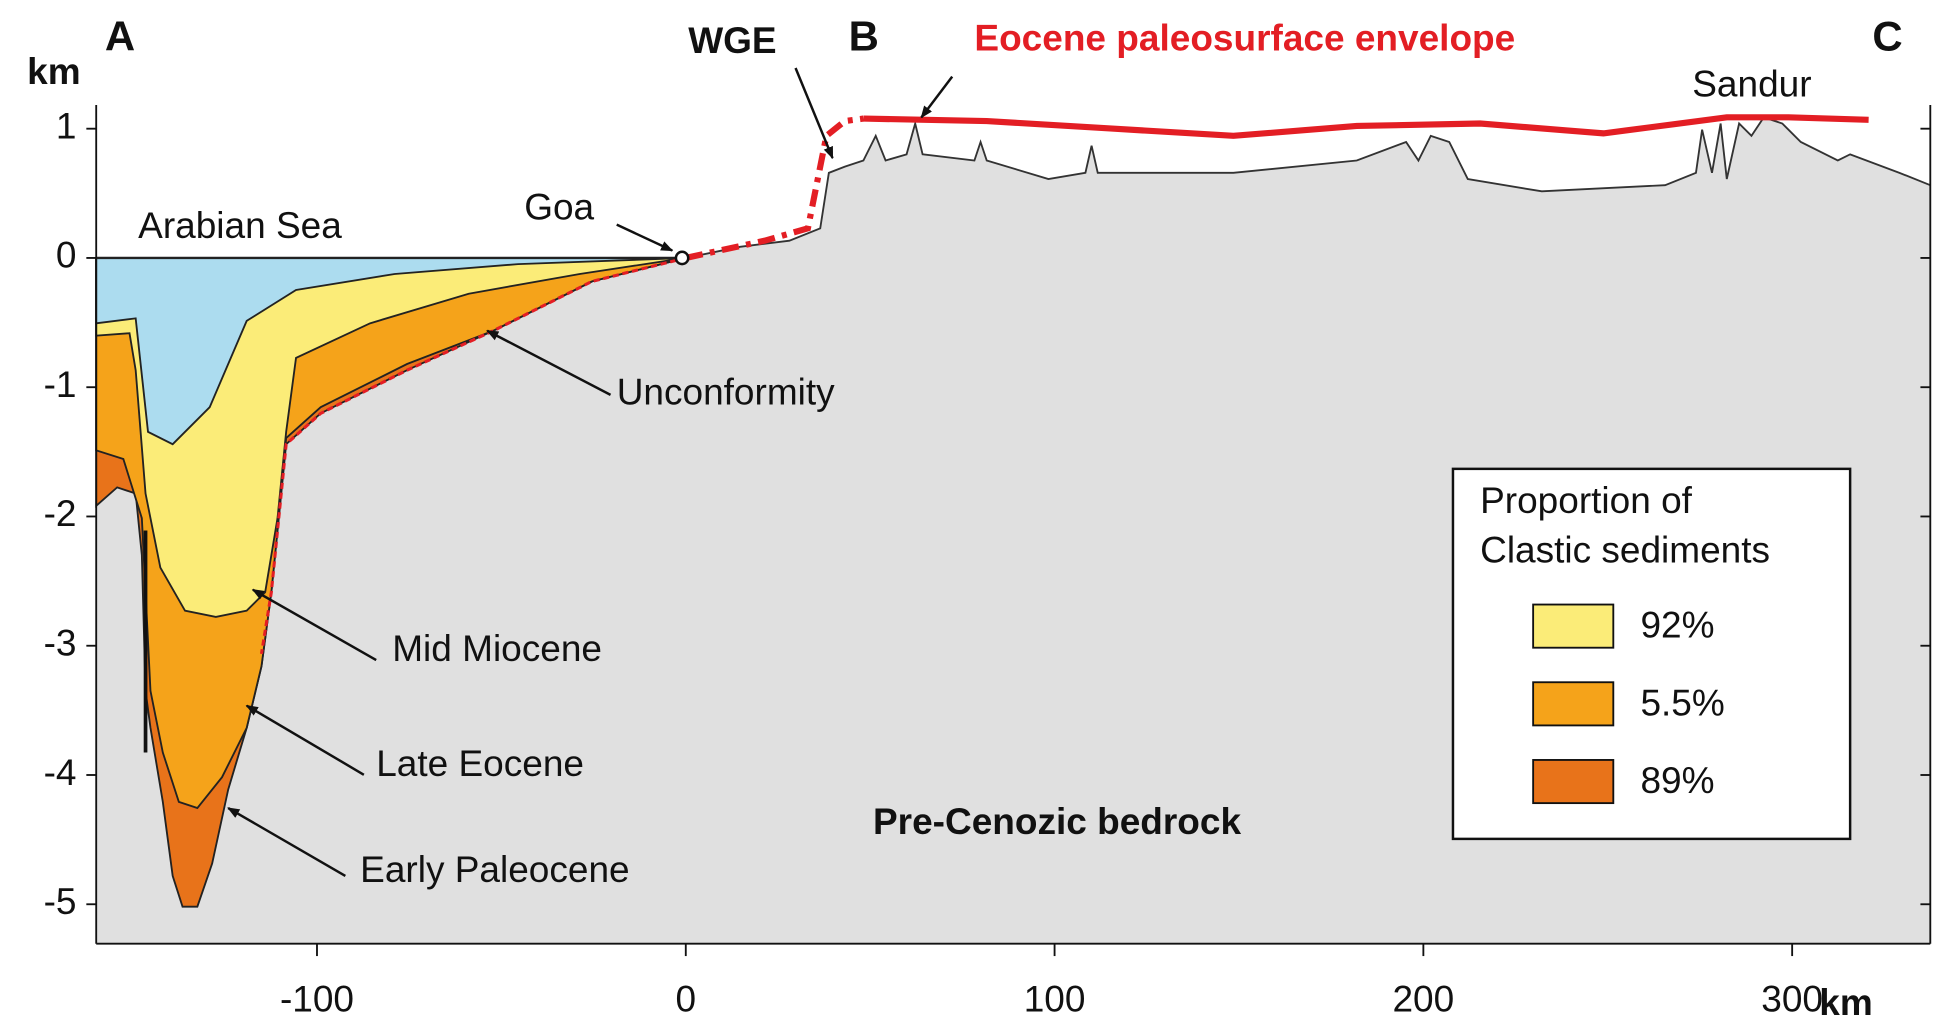 Image resolution: width=1934 pixels, height=1029 pixels. What do you see at coordinates (1586, 500) in the screenshot?
I see `legend-title: Proportion of` at bounding box center [1586, 500].